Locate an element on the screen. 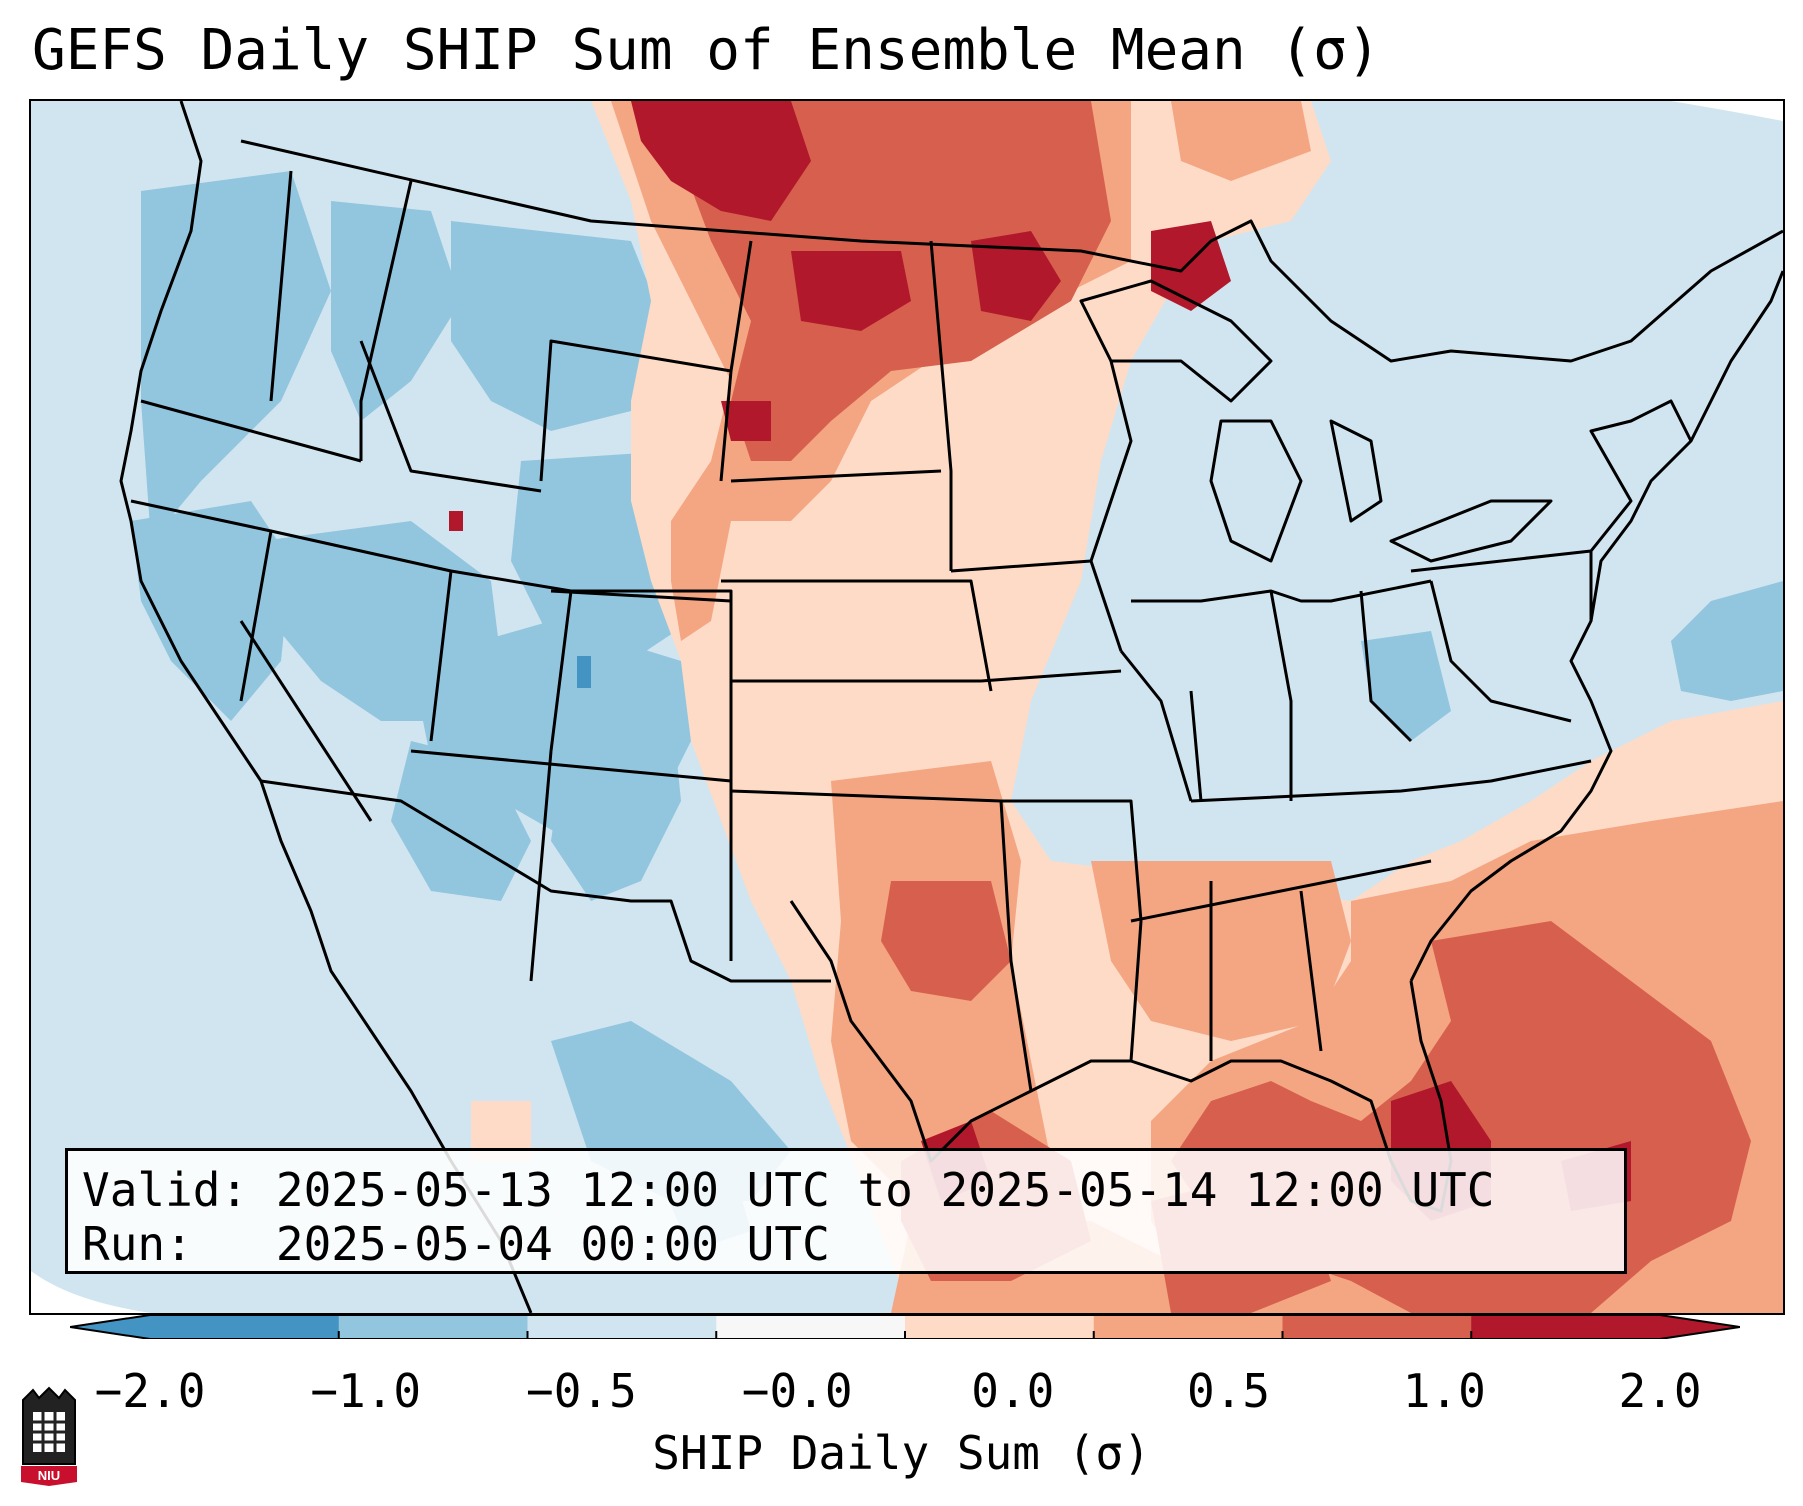 The image size is (1803, 1506). valid-label: Valid: is located at coordinates (165, 1190).